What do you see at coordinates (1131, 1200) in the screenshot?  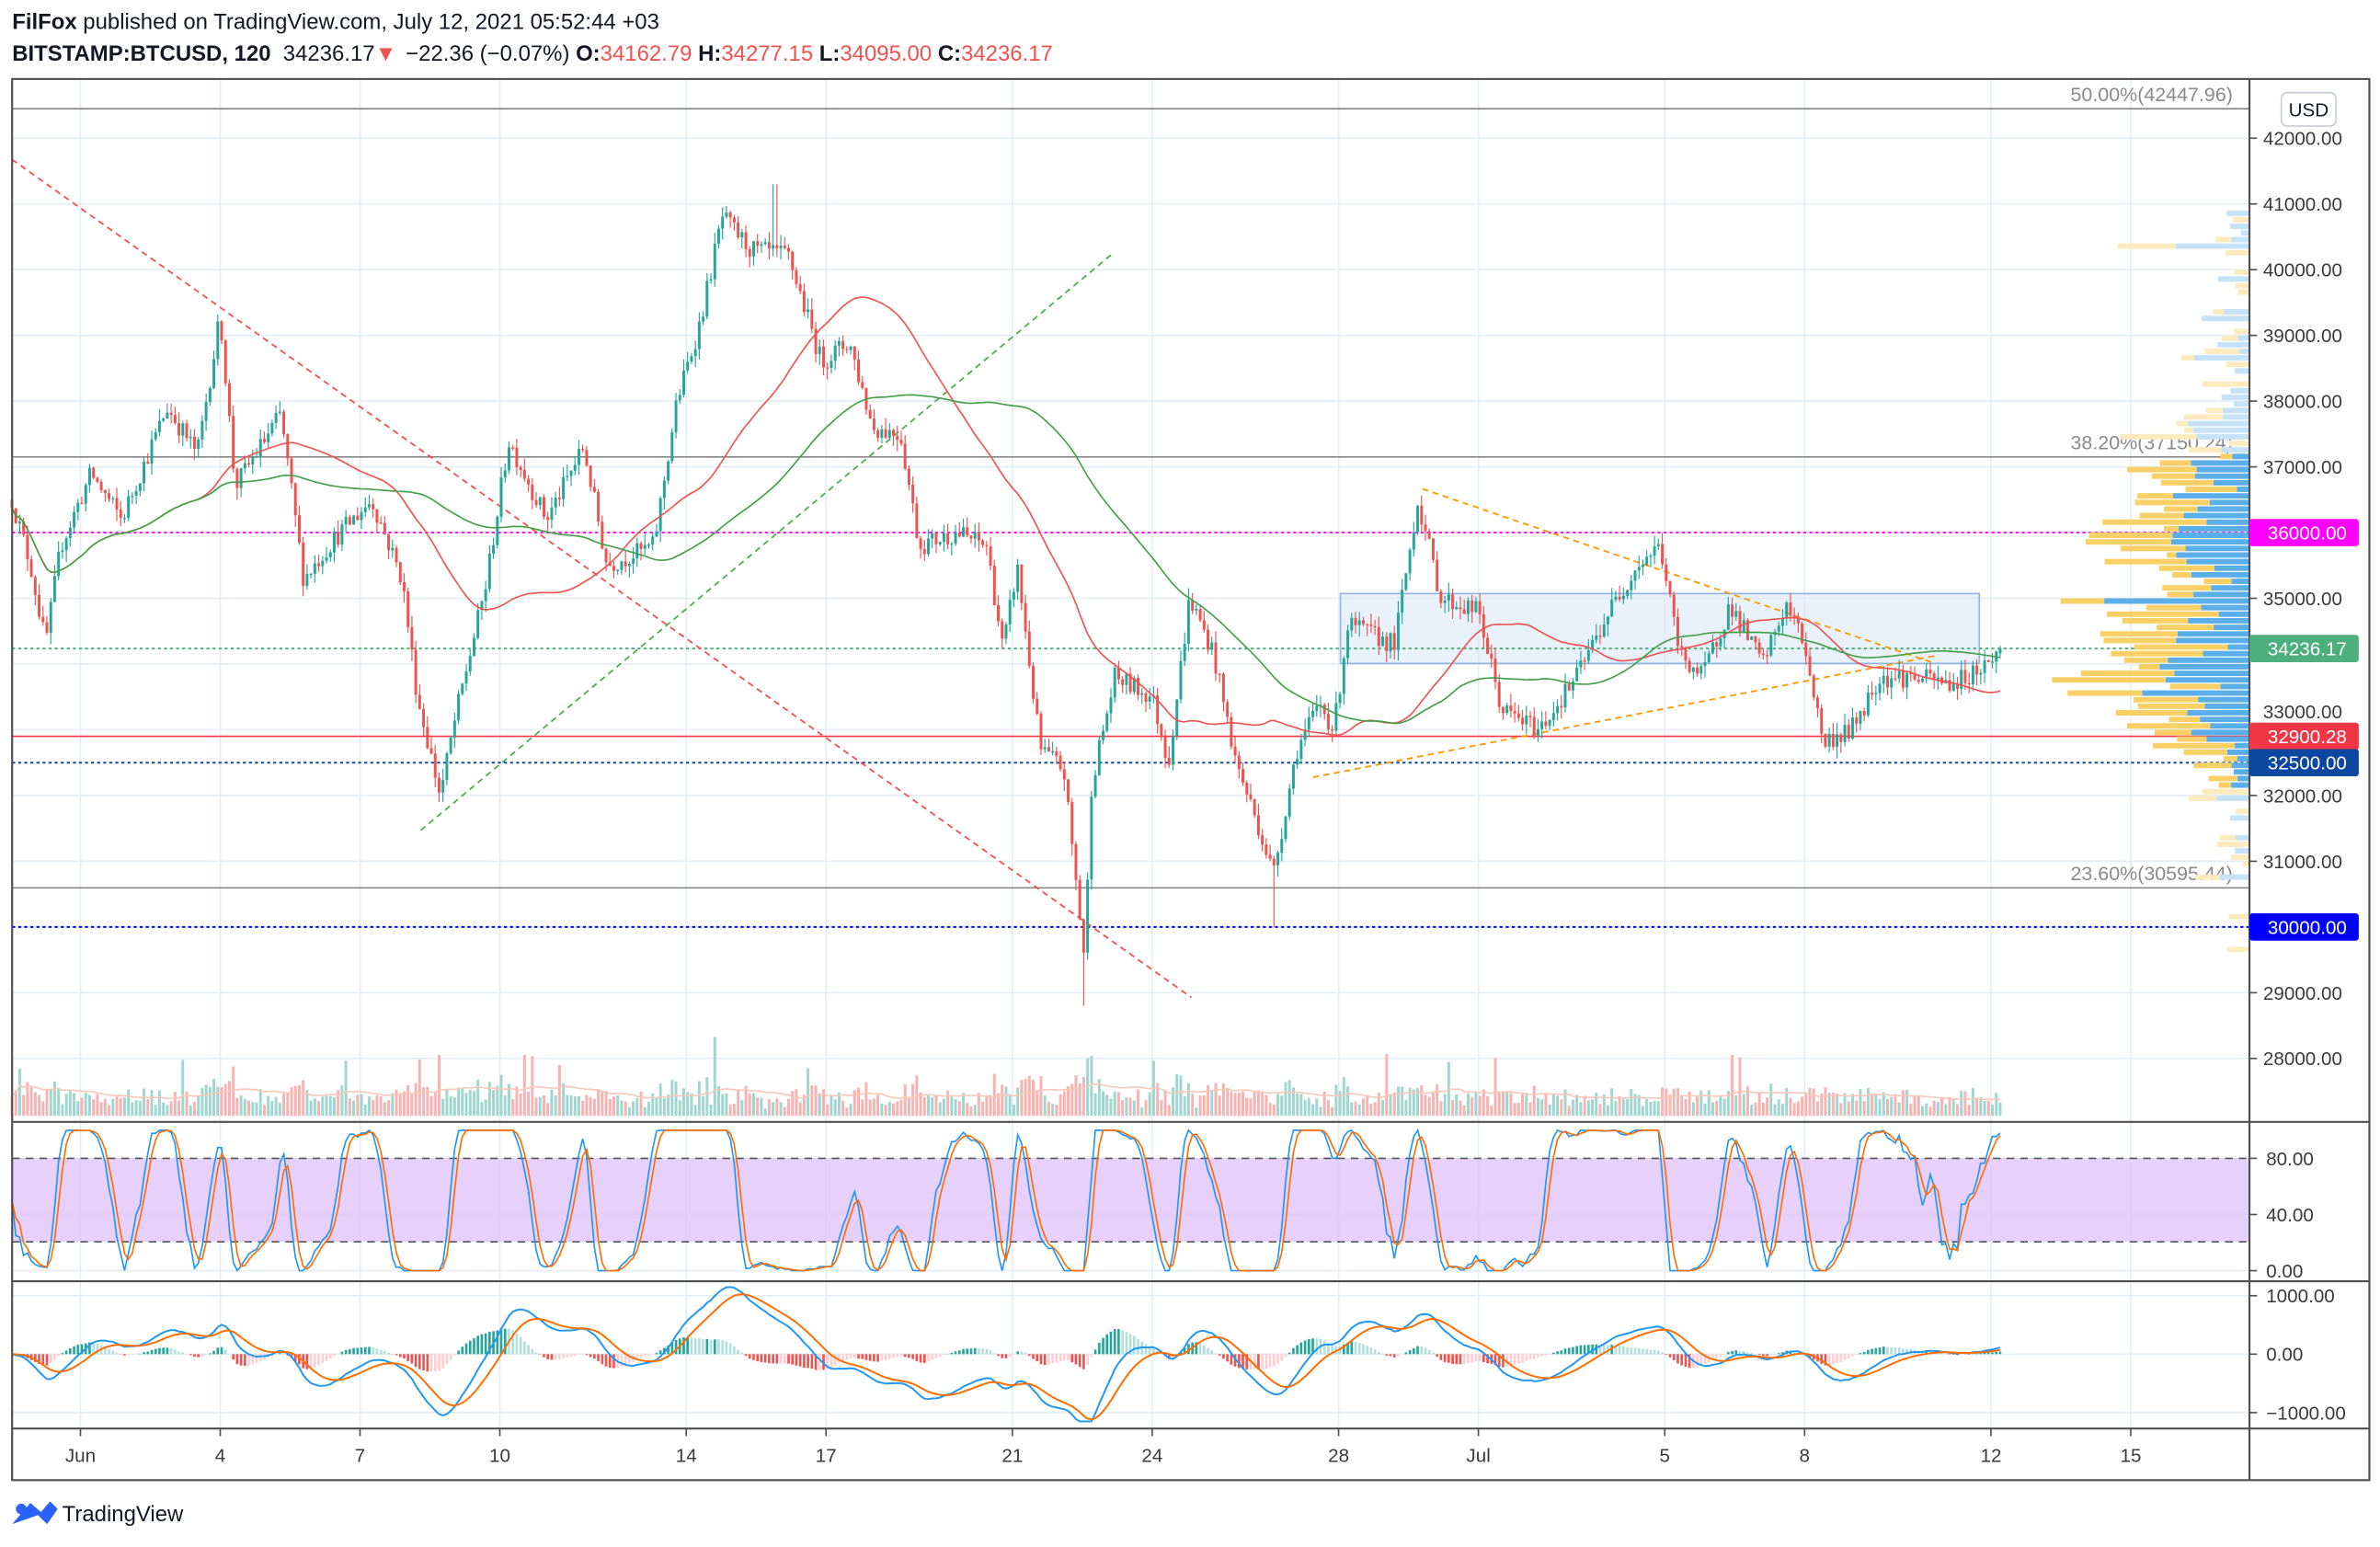 I see `stoch-band-fill` at bounding box center [1131, 1200].